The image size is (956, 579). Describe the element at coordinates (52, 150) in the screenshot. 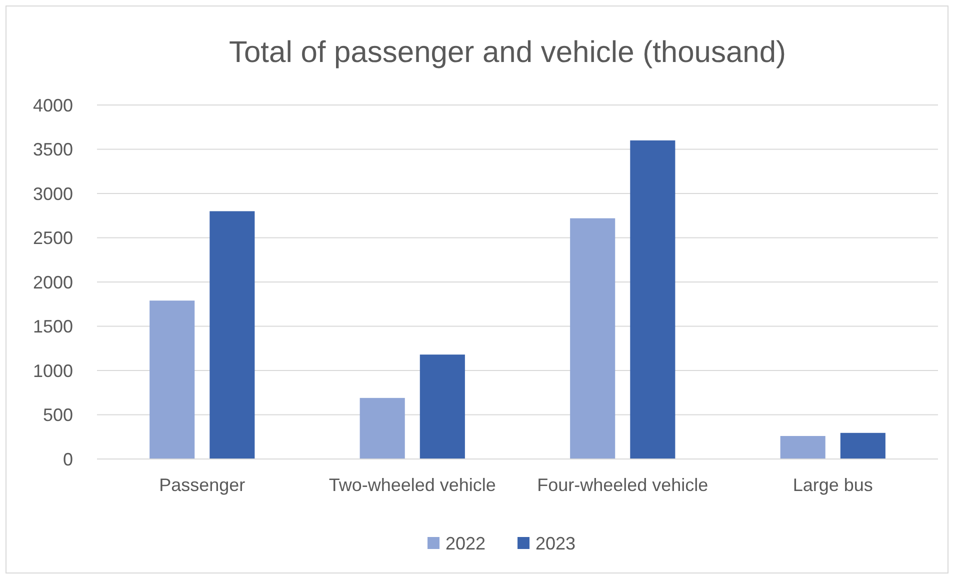

I see `y-tick-label: 3500` at that location.